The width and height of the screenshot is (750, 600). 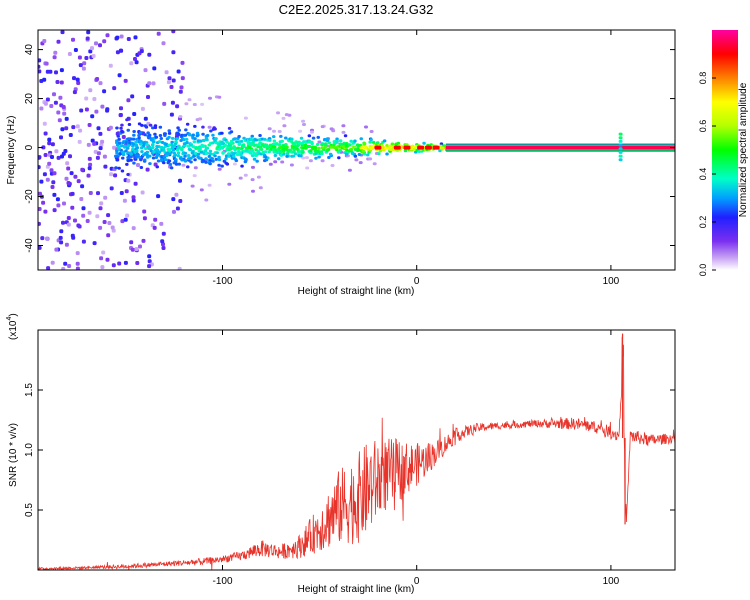 I want to click on heatmap-ytick-label: 40, so click(x=29, y=50).